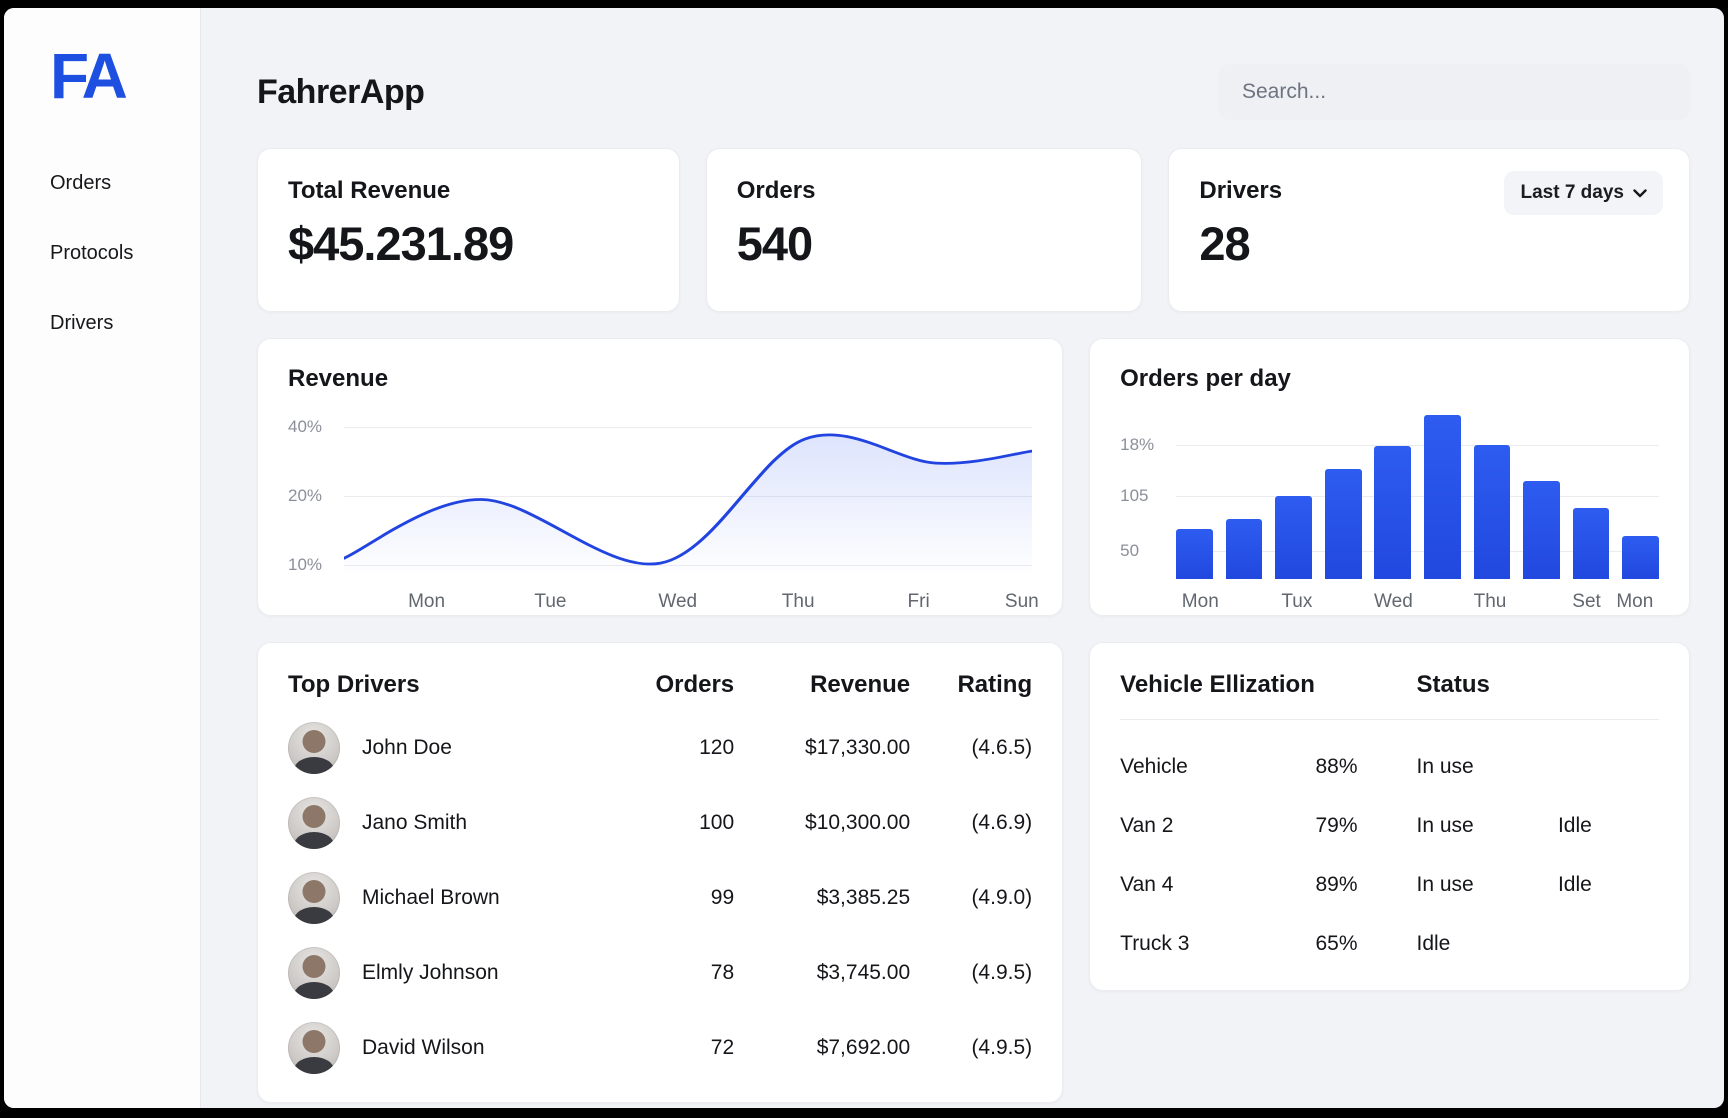 Image resolution: width=1728 pixels, height=1118 pixels. I want to click on driver-orders: 120, so click(717, 747).